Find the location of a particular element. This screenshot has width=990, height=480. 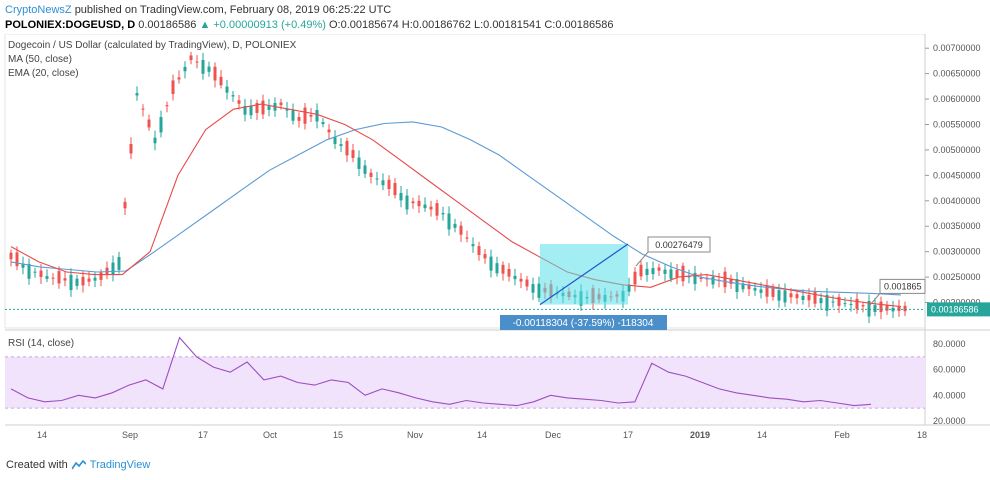

rsi-line is located at coordinates (441, 371).